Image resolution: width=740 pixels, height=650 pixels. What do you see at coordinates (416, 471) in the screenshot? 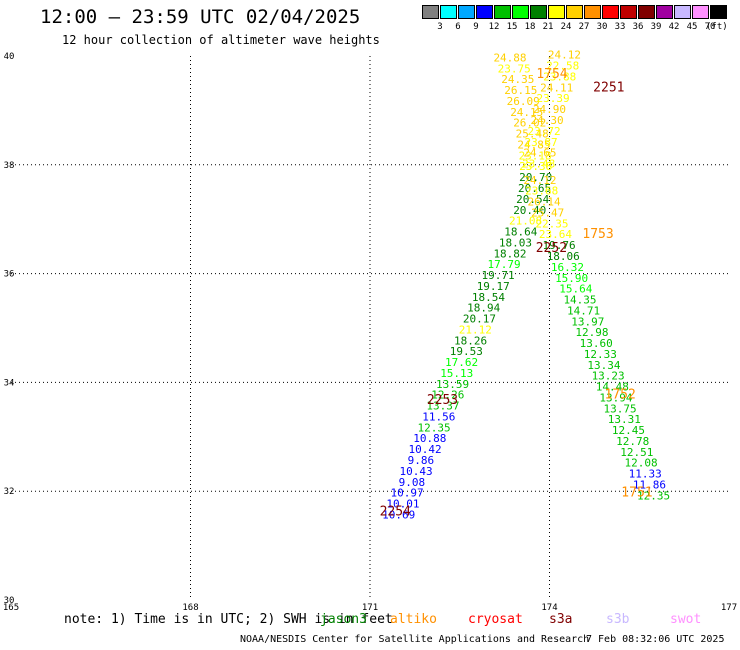
I see `wave-height-point: 10.43` at bounding box center [416, 471].